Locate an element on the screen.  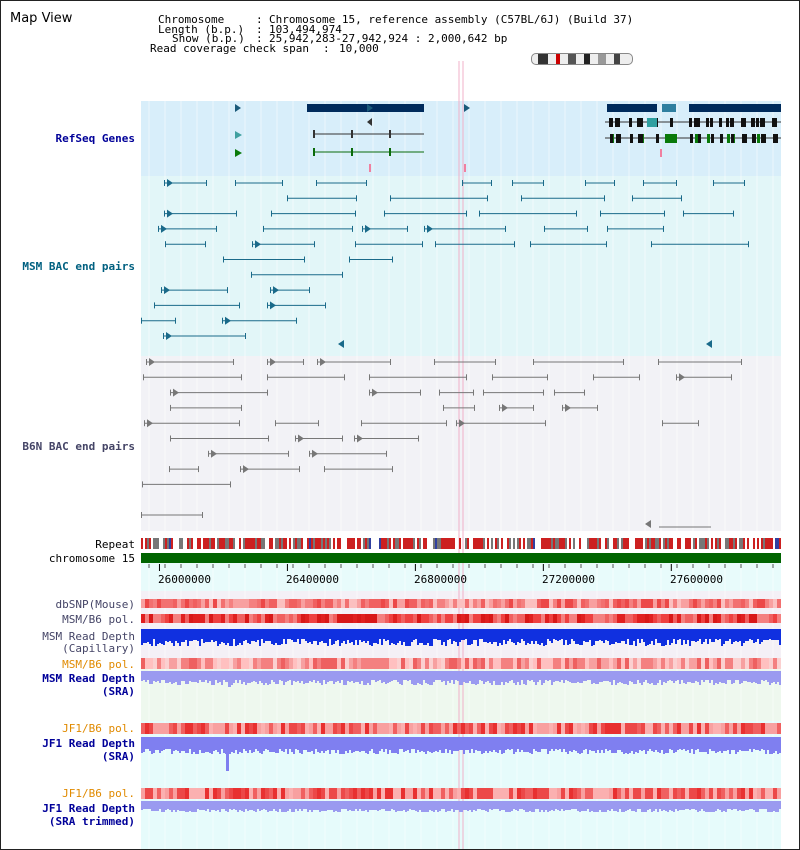
chromosome-ideogram is located at coordinates (582, 59).